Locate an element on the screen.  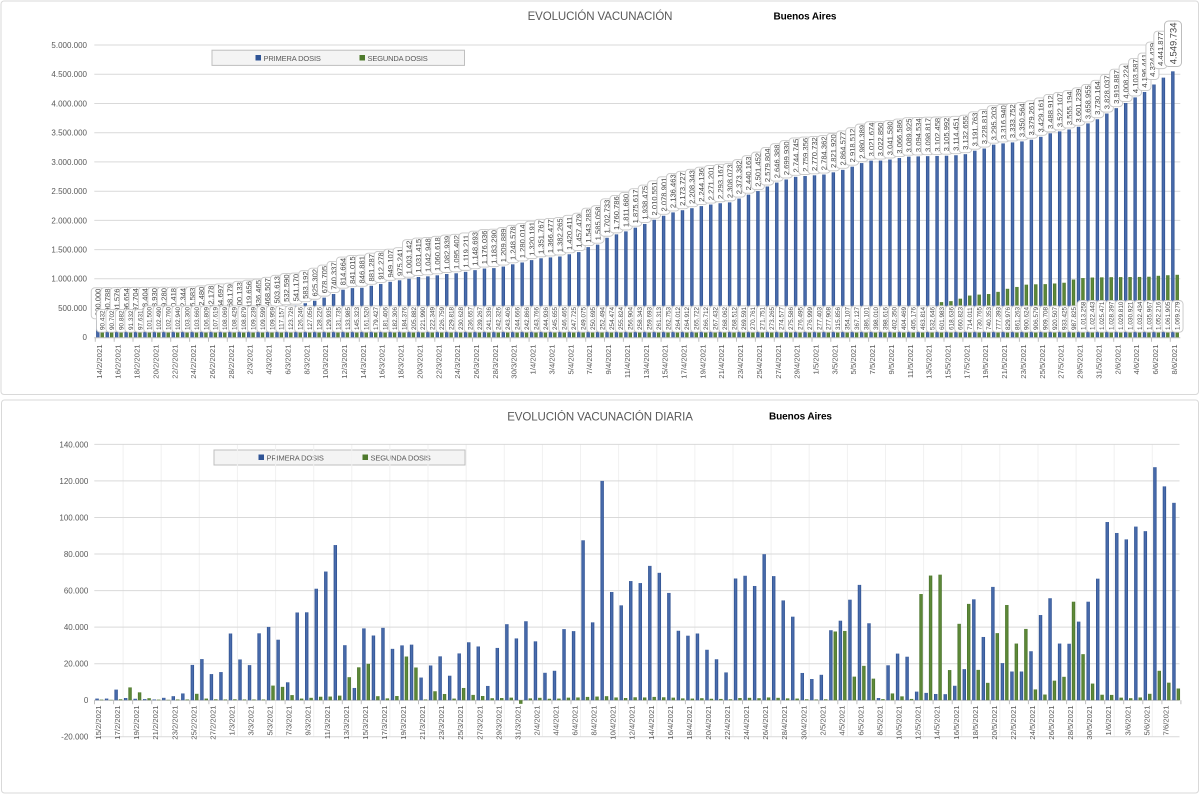
svg-text: 10/5/2021 is located at coordinates (899, 723).